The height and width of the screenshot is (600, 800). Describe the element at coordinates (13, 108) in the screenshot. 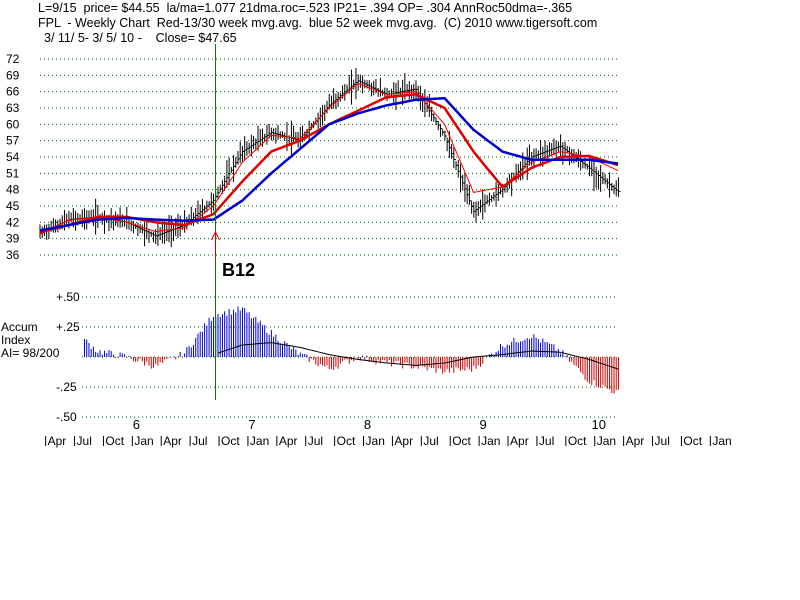

I see `price-y-tick-label: 63` at that location.